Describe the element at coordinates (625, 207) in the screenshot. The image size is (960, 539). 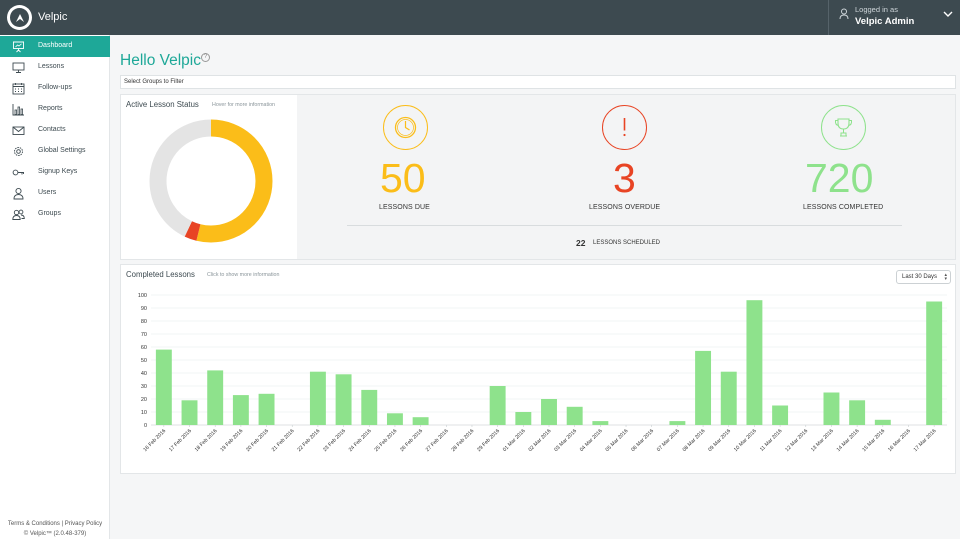
I see `lessons-overdue-label: LESSONS OVERDUE` at that location.